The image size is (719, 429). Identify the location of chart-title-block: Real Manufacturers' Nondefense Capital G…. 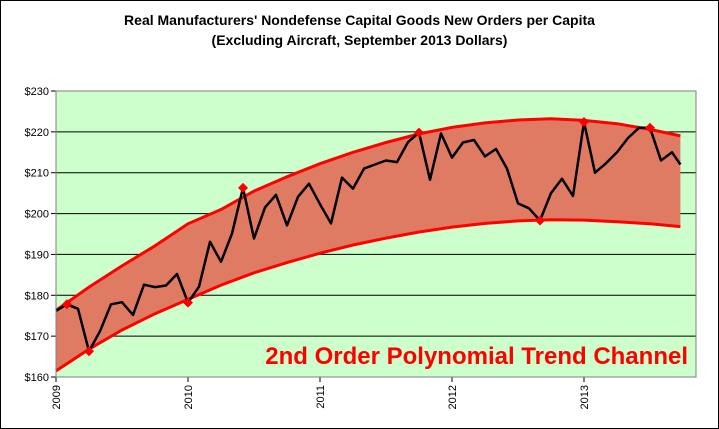
(359, 30).